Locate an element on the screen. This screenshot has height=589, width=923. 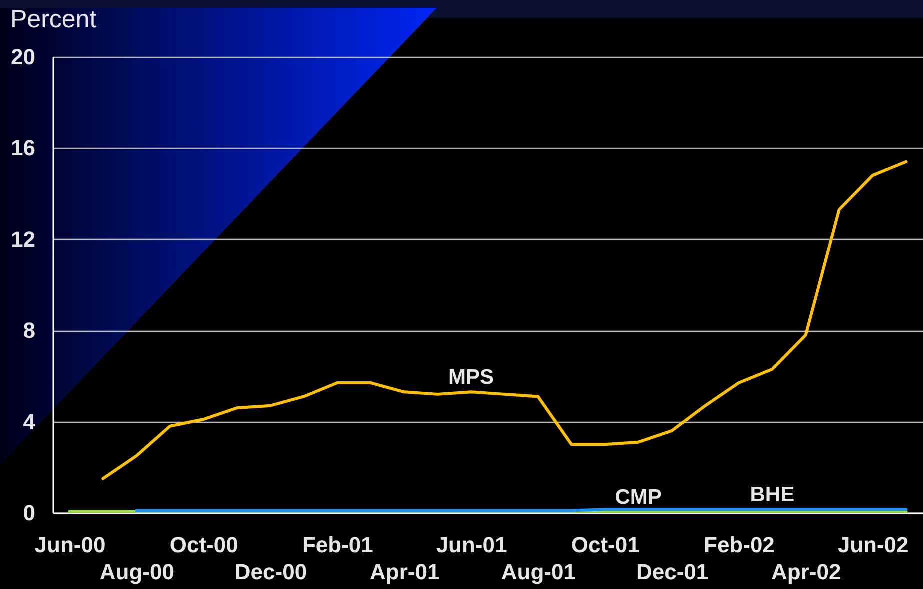
x-tick-label: Feb-01 is located at coordinates (338, 545).